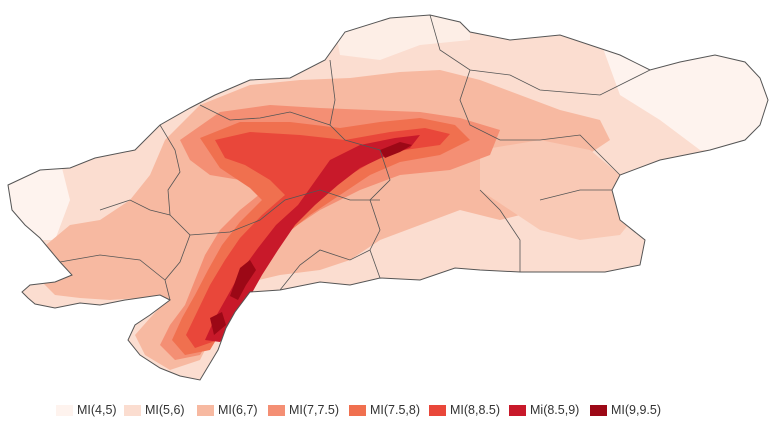 The height and width of the screenshot is (432, 779). I want to click on legend-item-mi-8-5-9: Mi(8.5,9), so click(544, 410).